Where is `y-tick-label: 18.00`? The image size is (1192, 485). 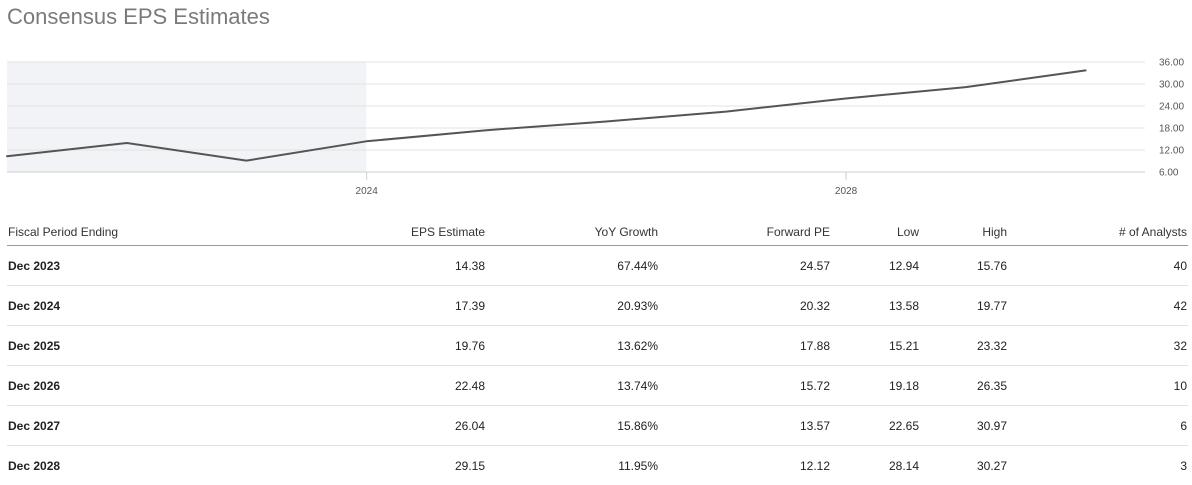
y-tick-label: 18.00 is located at coordinates (1171, 129).